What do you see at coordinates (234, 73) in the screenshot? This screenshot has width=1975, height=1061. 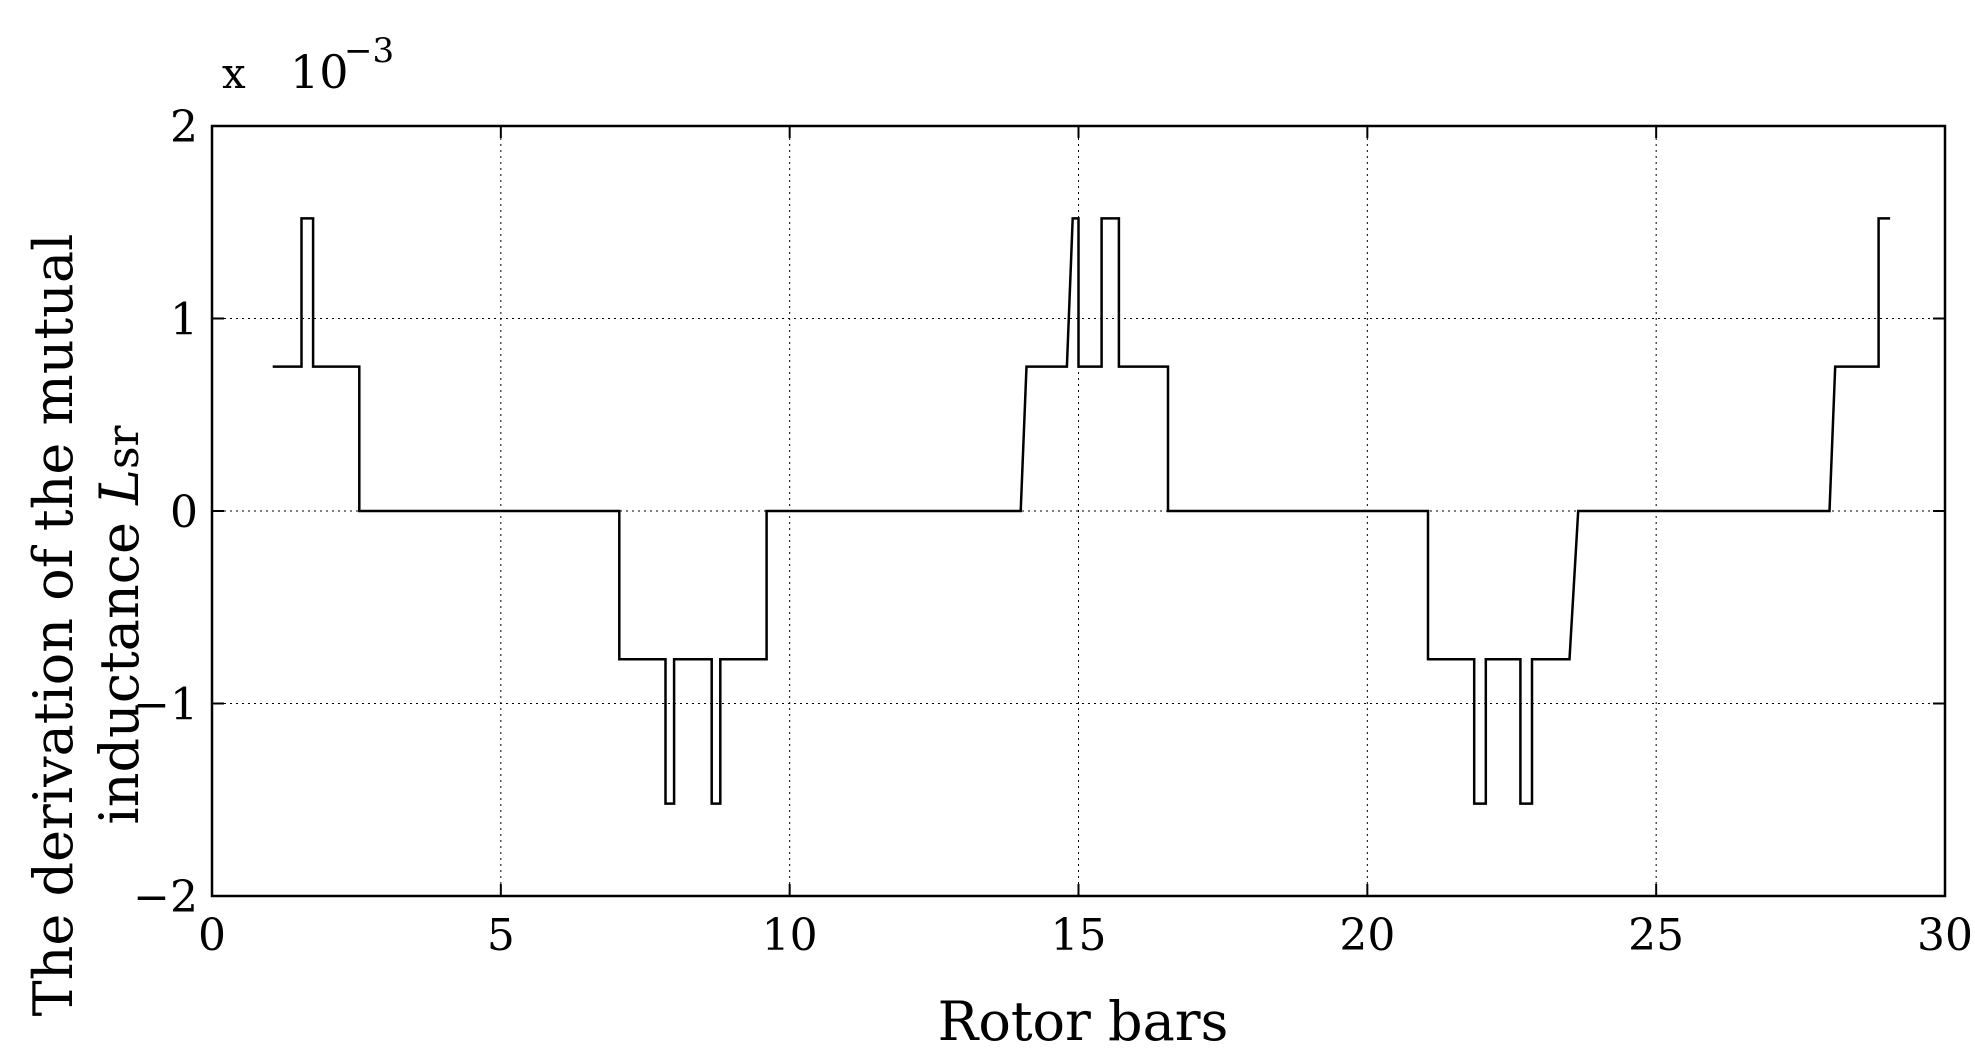 I see `svg-text: x` at bounding box center [234, 73].